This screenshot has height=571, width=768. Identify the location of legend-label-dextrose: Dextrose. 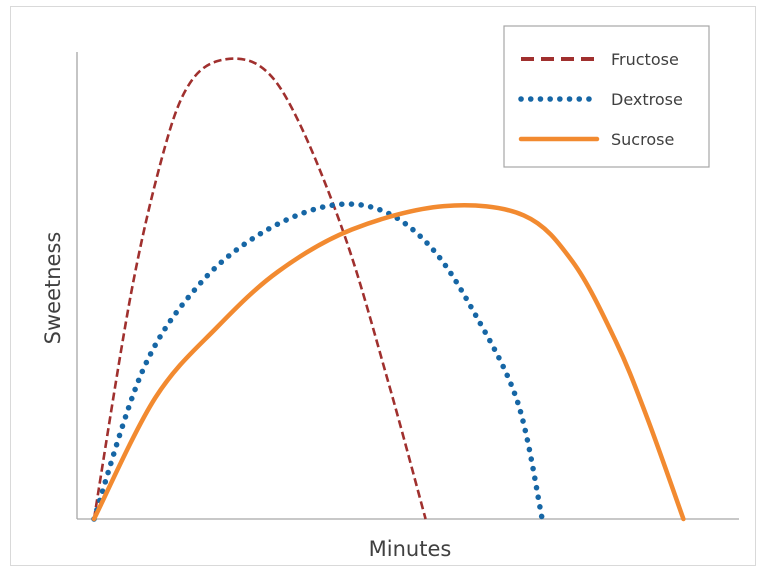
(647, 99).